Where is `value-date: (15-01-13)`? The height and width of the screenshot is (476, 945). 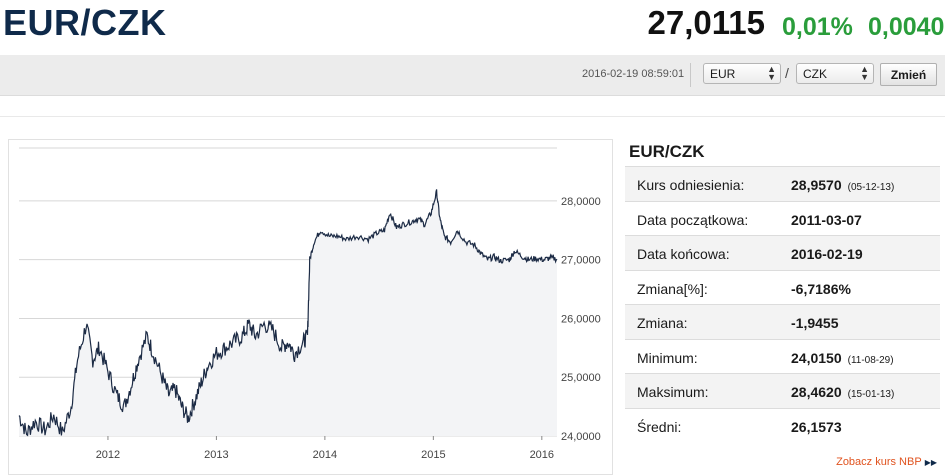 value-date: (15-01-13) is located at coordinates (871, 394).